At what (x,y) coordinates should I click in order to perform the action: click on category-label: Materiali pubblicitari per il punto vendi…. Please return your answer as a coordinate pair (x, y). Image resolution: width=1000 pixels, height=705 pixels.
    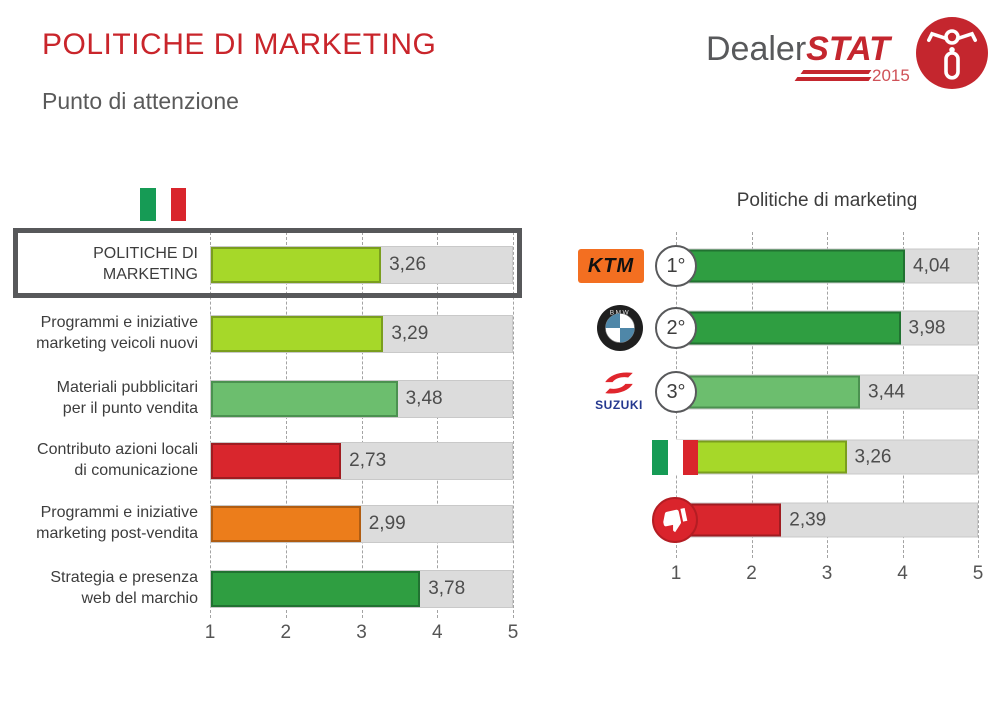
    Looking at the image, I should click on (127, 398).